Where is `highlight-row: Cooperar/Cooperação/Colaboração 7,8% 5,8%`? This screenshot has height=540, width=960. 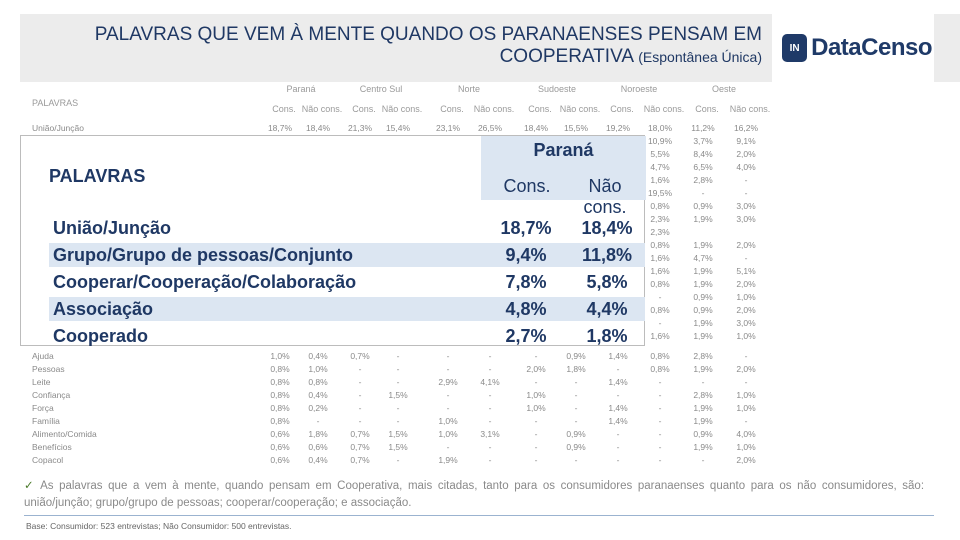 highlight-row: Cooperar/Cooperação/Colaboração 7,8% 5,8% is located at coordinates (347, 282).